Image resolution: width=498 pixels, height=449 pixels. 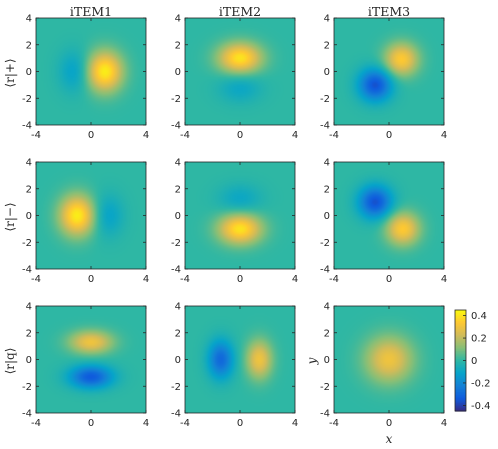 What do you see at coordinates (312, 361) in the screenshot?
I see `y-axis-label: y` at bounding box center [312, 361].